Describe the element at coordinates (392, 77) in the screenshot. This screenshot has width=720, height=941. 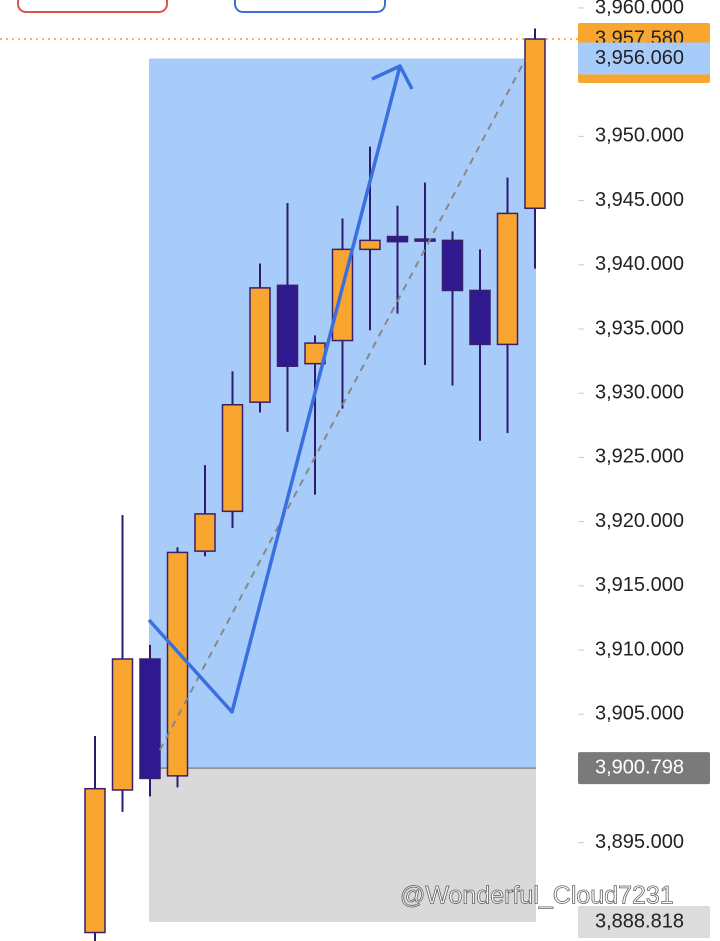
I see `arrow-head` at that location.